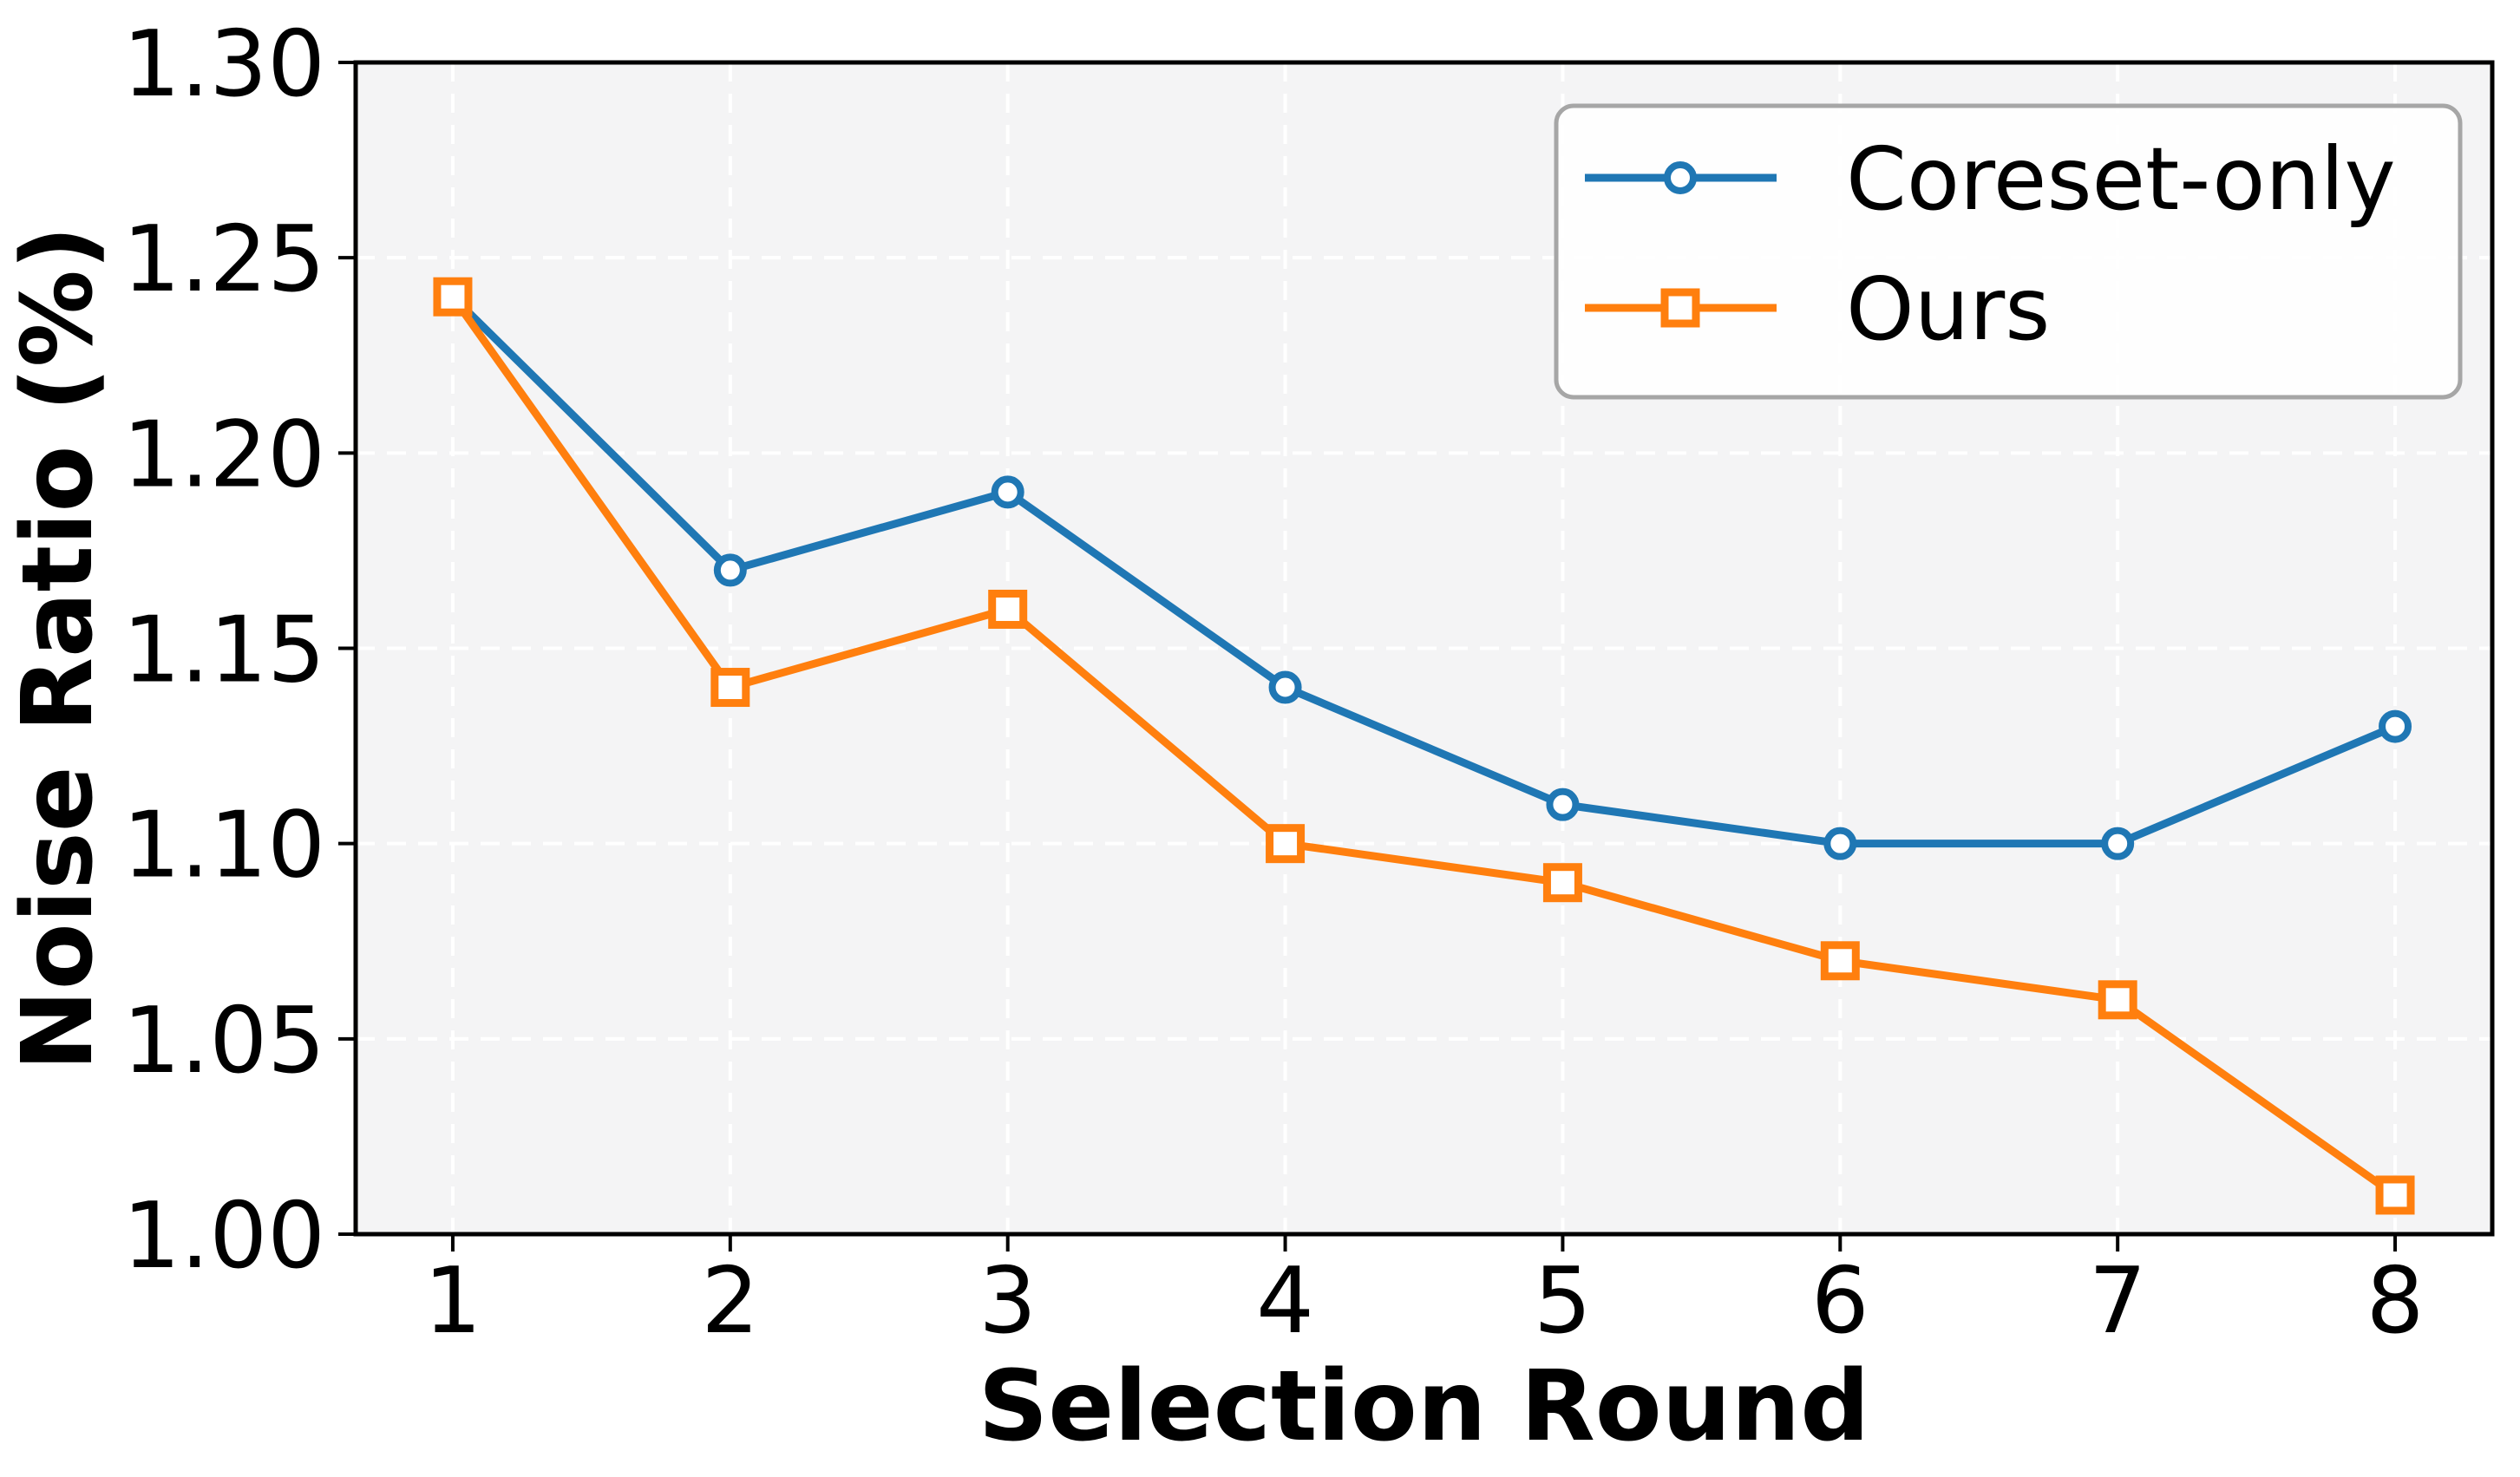 The image size is (2520, 1477). Describe the element at coordinates (2395, 1301) in the screenshot. I see `x-tick-label: 8` at that location.